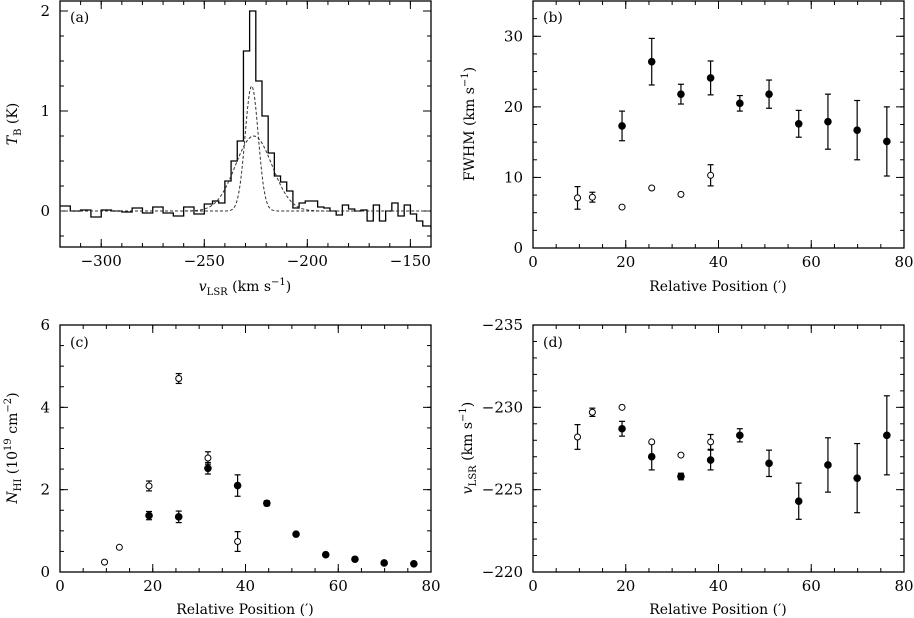 The height and width of the screenshot is (618, 914). I want to click on x-tick-label: −300, so click(101, 261).